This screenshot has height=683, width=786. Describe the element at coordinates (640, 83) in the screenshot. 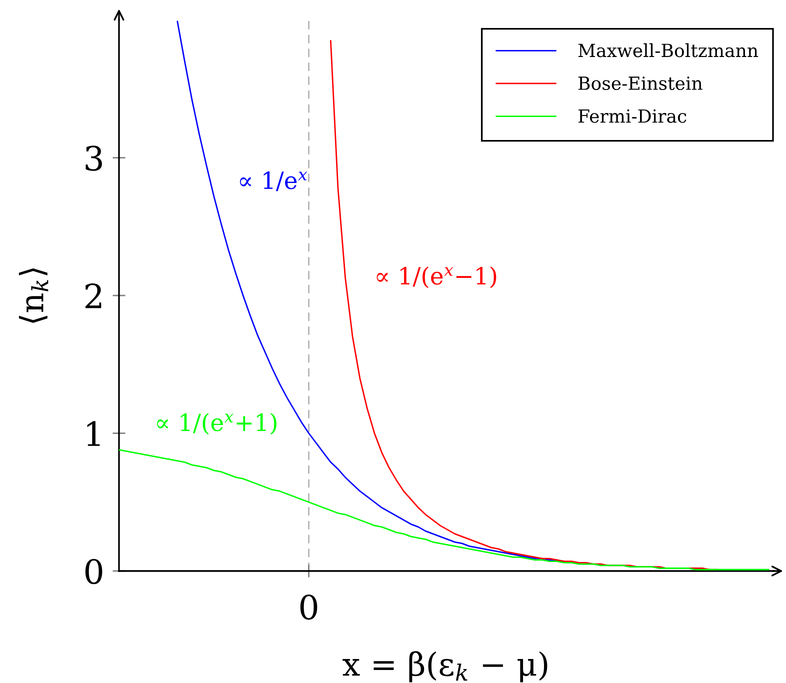

I see `legend-label: Bose-Einstein` at that location.